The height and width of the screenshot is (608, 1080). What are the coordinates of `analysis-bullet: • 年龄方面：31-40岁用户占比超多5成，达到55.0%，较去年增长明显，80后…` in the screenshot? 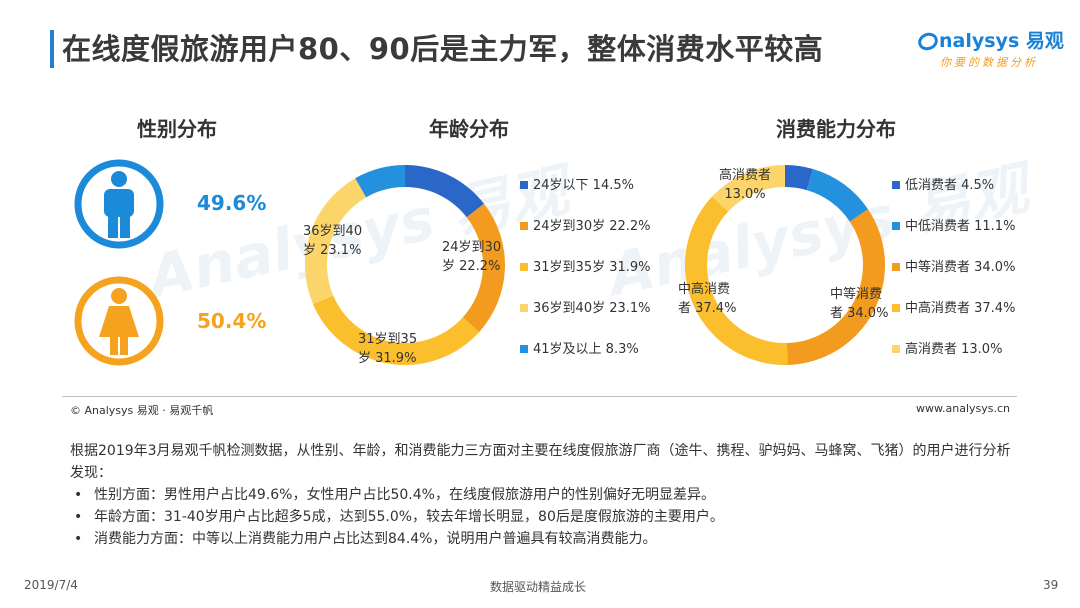 It's located at (399, 517).